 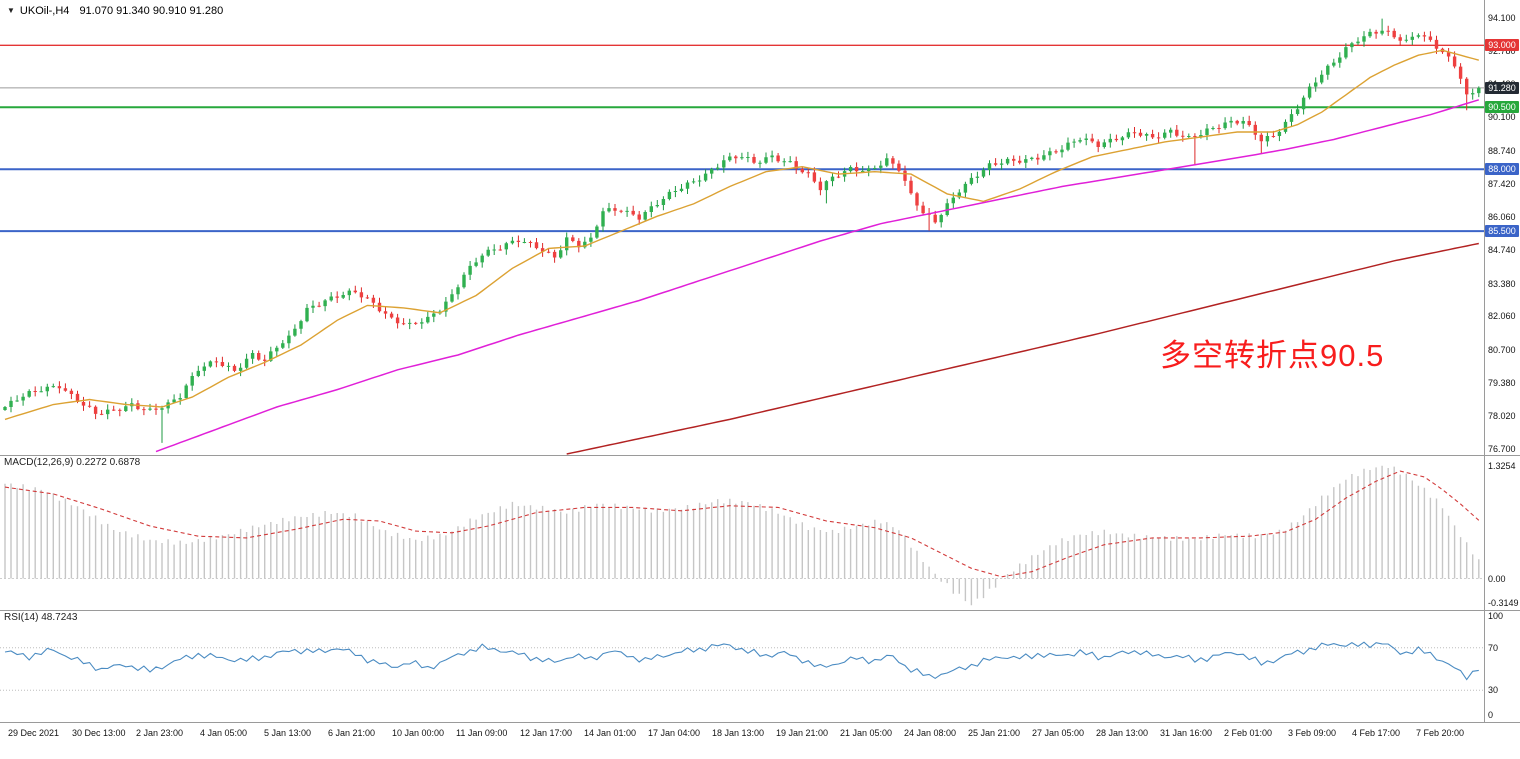 What do you see at coordinates (1502, 316) in the screenshot?
I see `price-tick-label: 82.060` at bounding box center [1502, 316].